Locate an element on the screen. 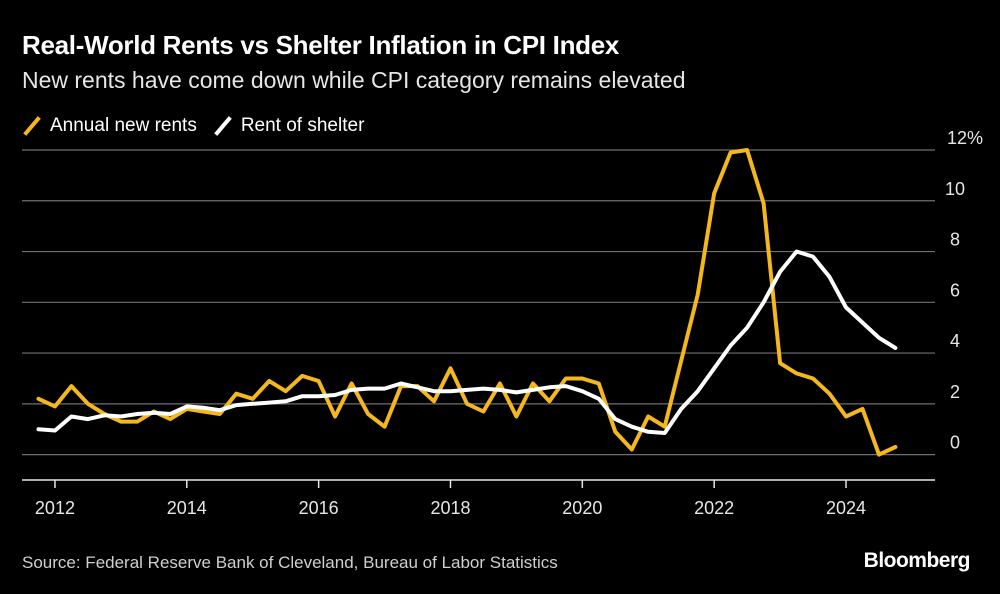 The image size is (1000, 594). y-tick-label-8: 8 is located at coordinates (955, 240).